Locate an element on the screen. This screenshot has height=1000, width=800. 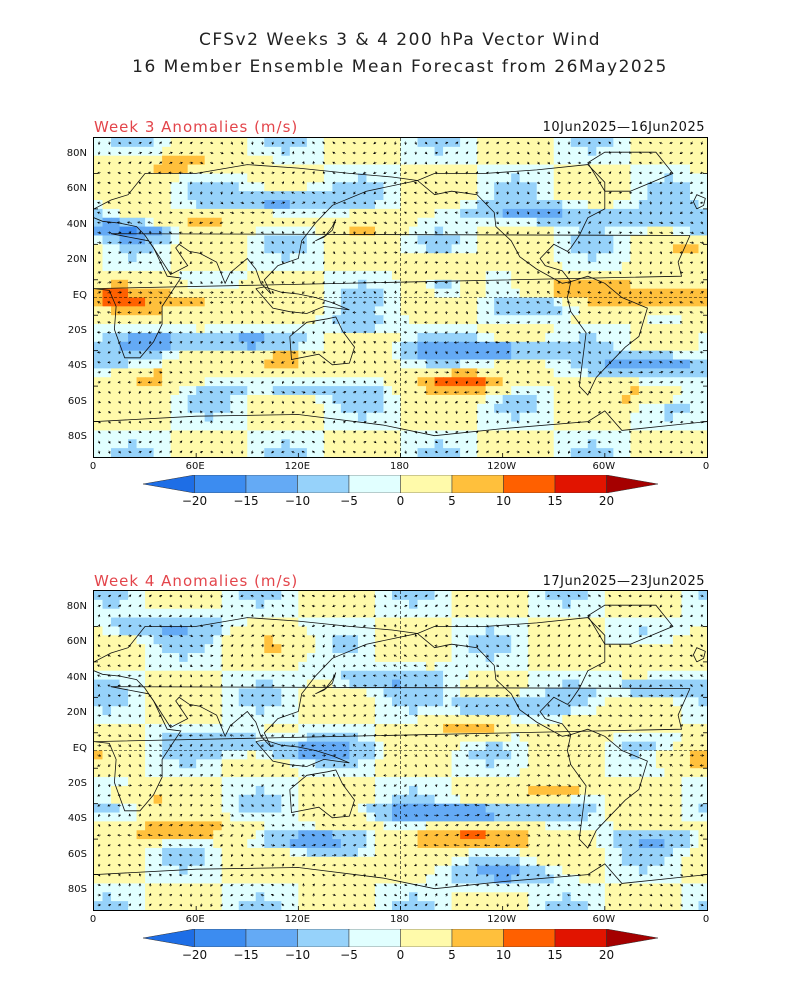
colorbar-week4 is located at coordinates (400, 938).